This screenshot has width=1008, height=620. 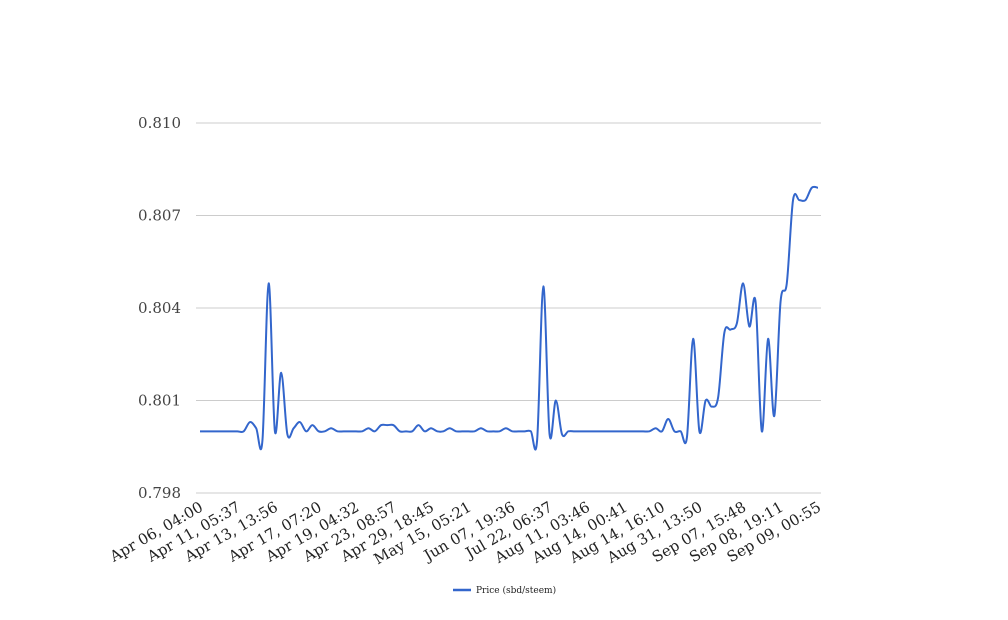 What do you see at coordinates (159, 123) in the screenshot?
I see `y-tick-label: 0.810` at bounding box center [159, 123].